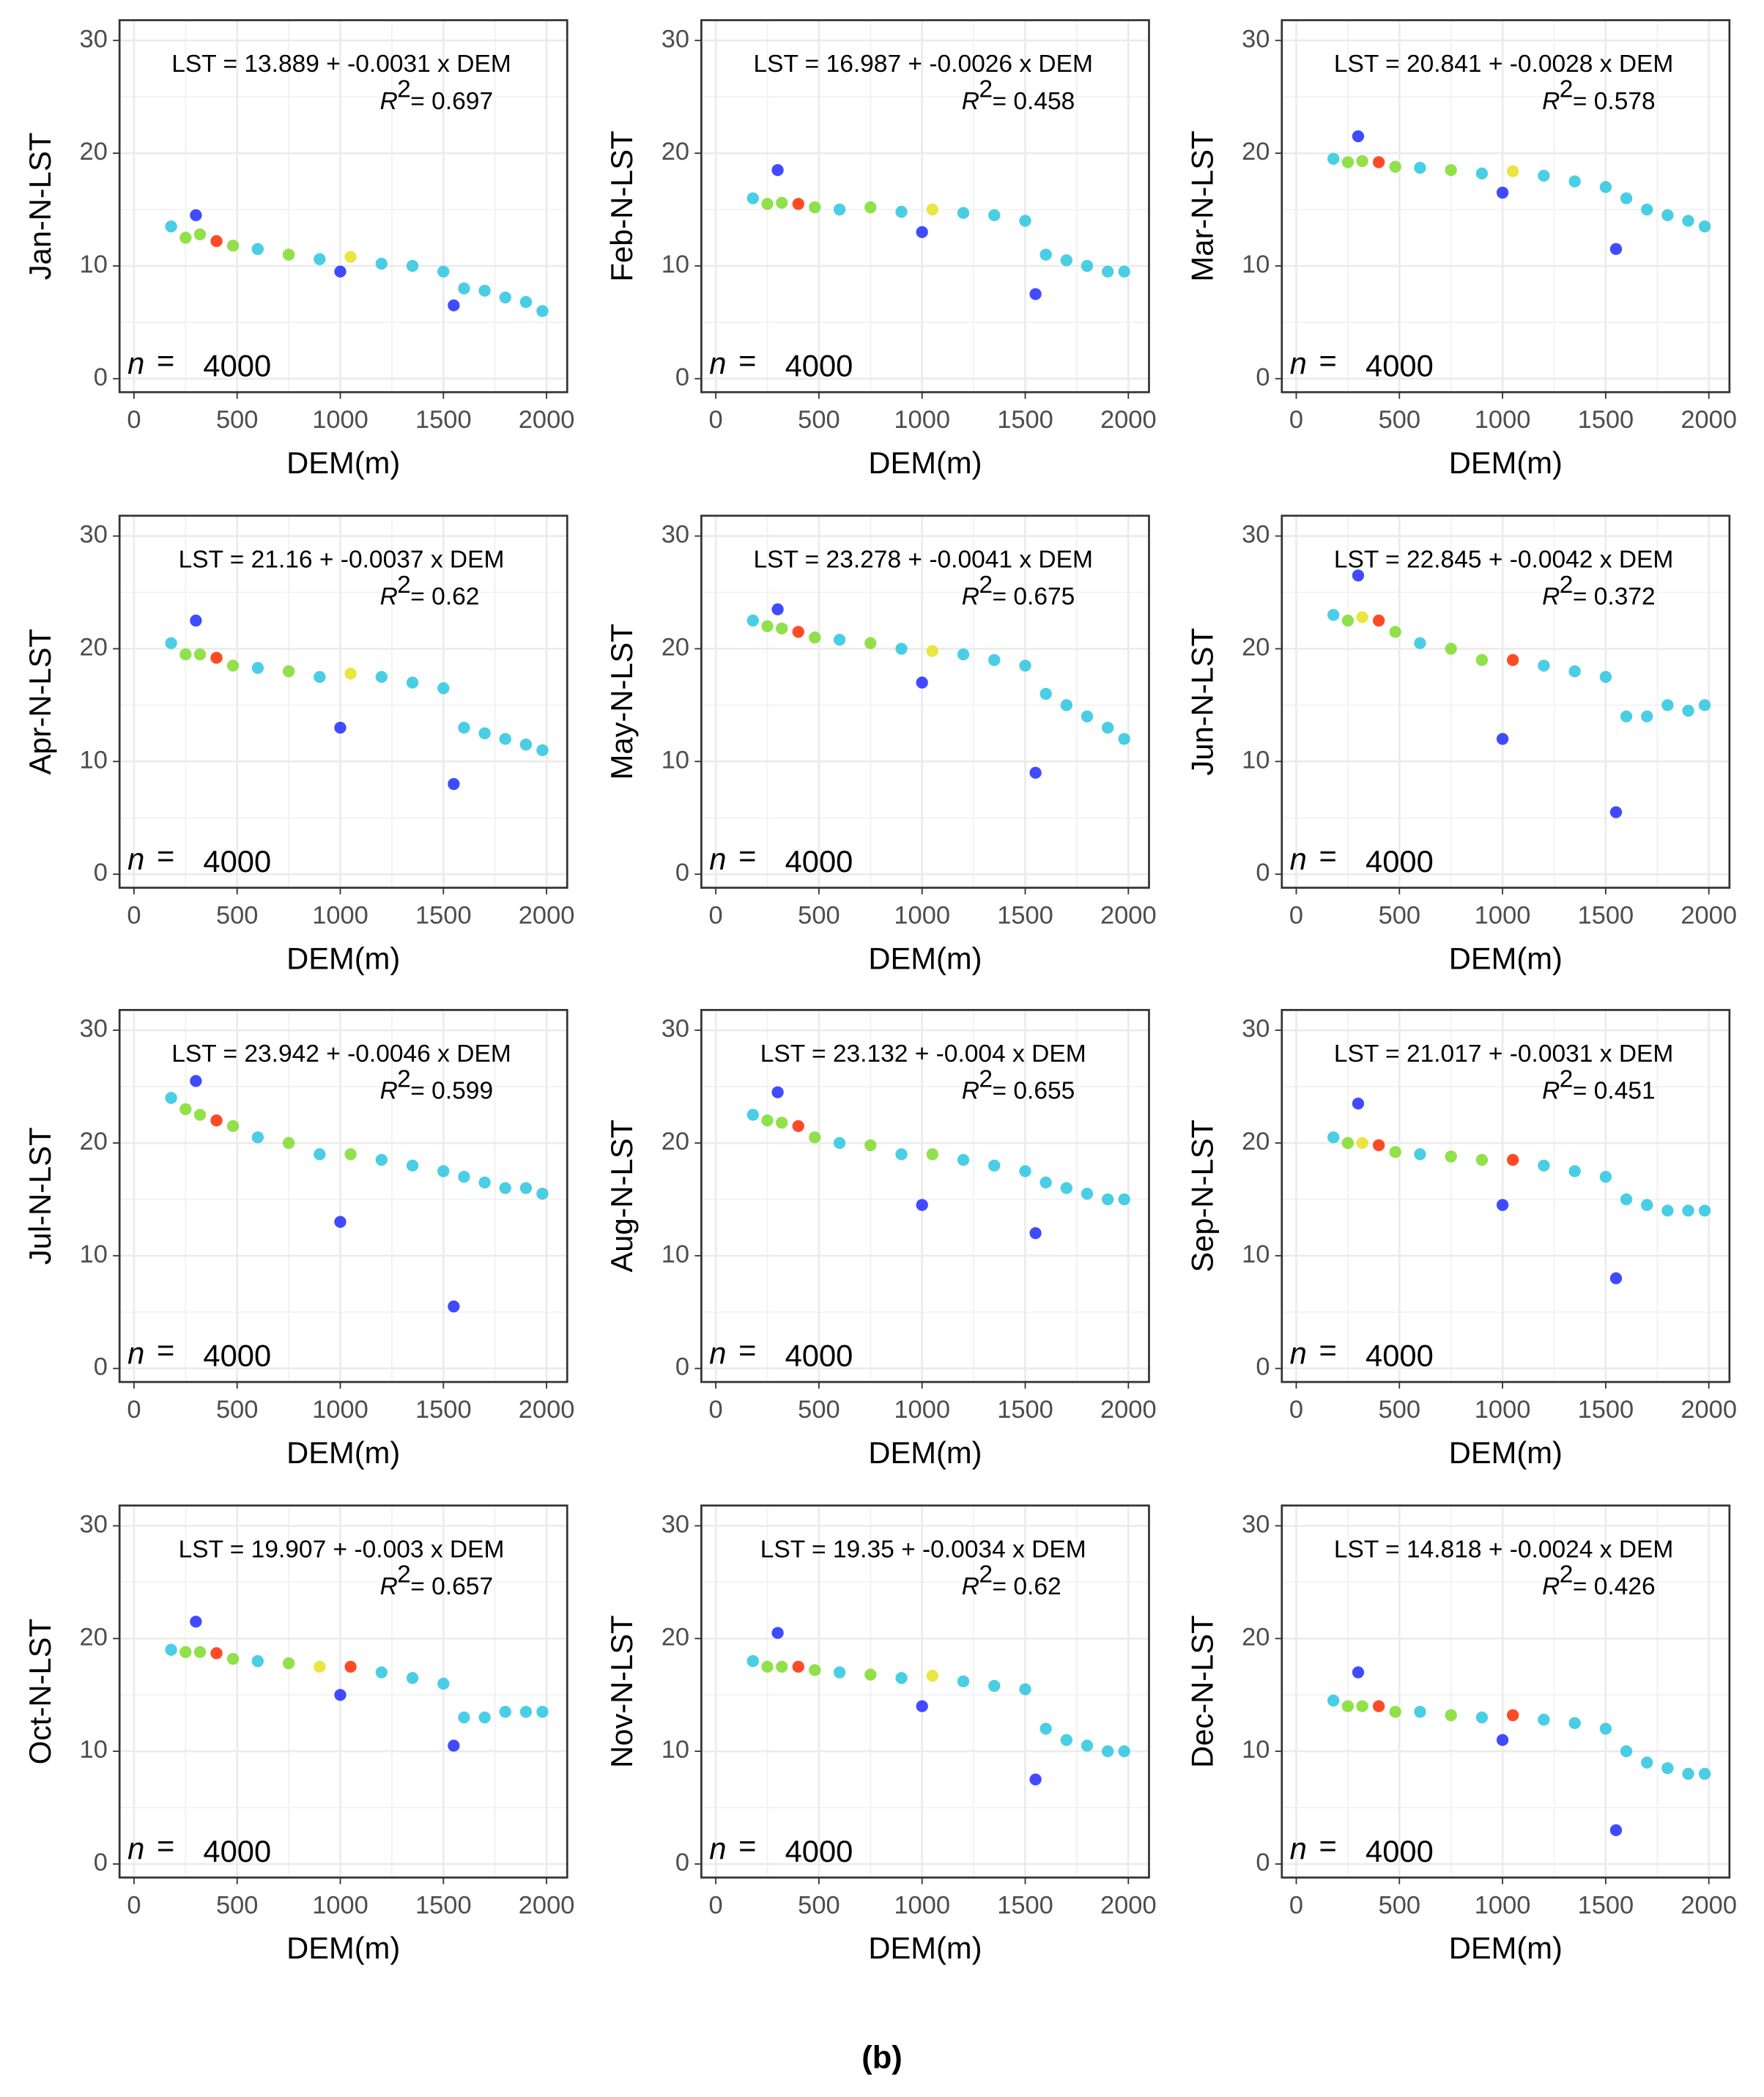 The image size is (1764, 2097). I want to click on r2-value: = 0.458, so click(1034, 101).